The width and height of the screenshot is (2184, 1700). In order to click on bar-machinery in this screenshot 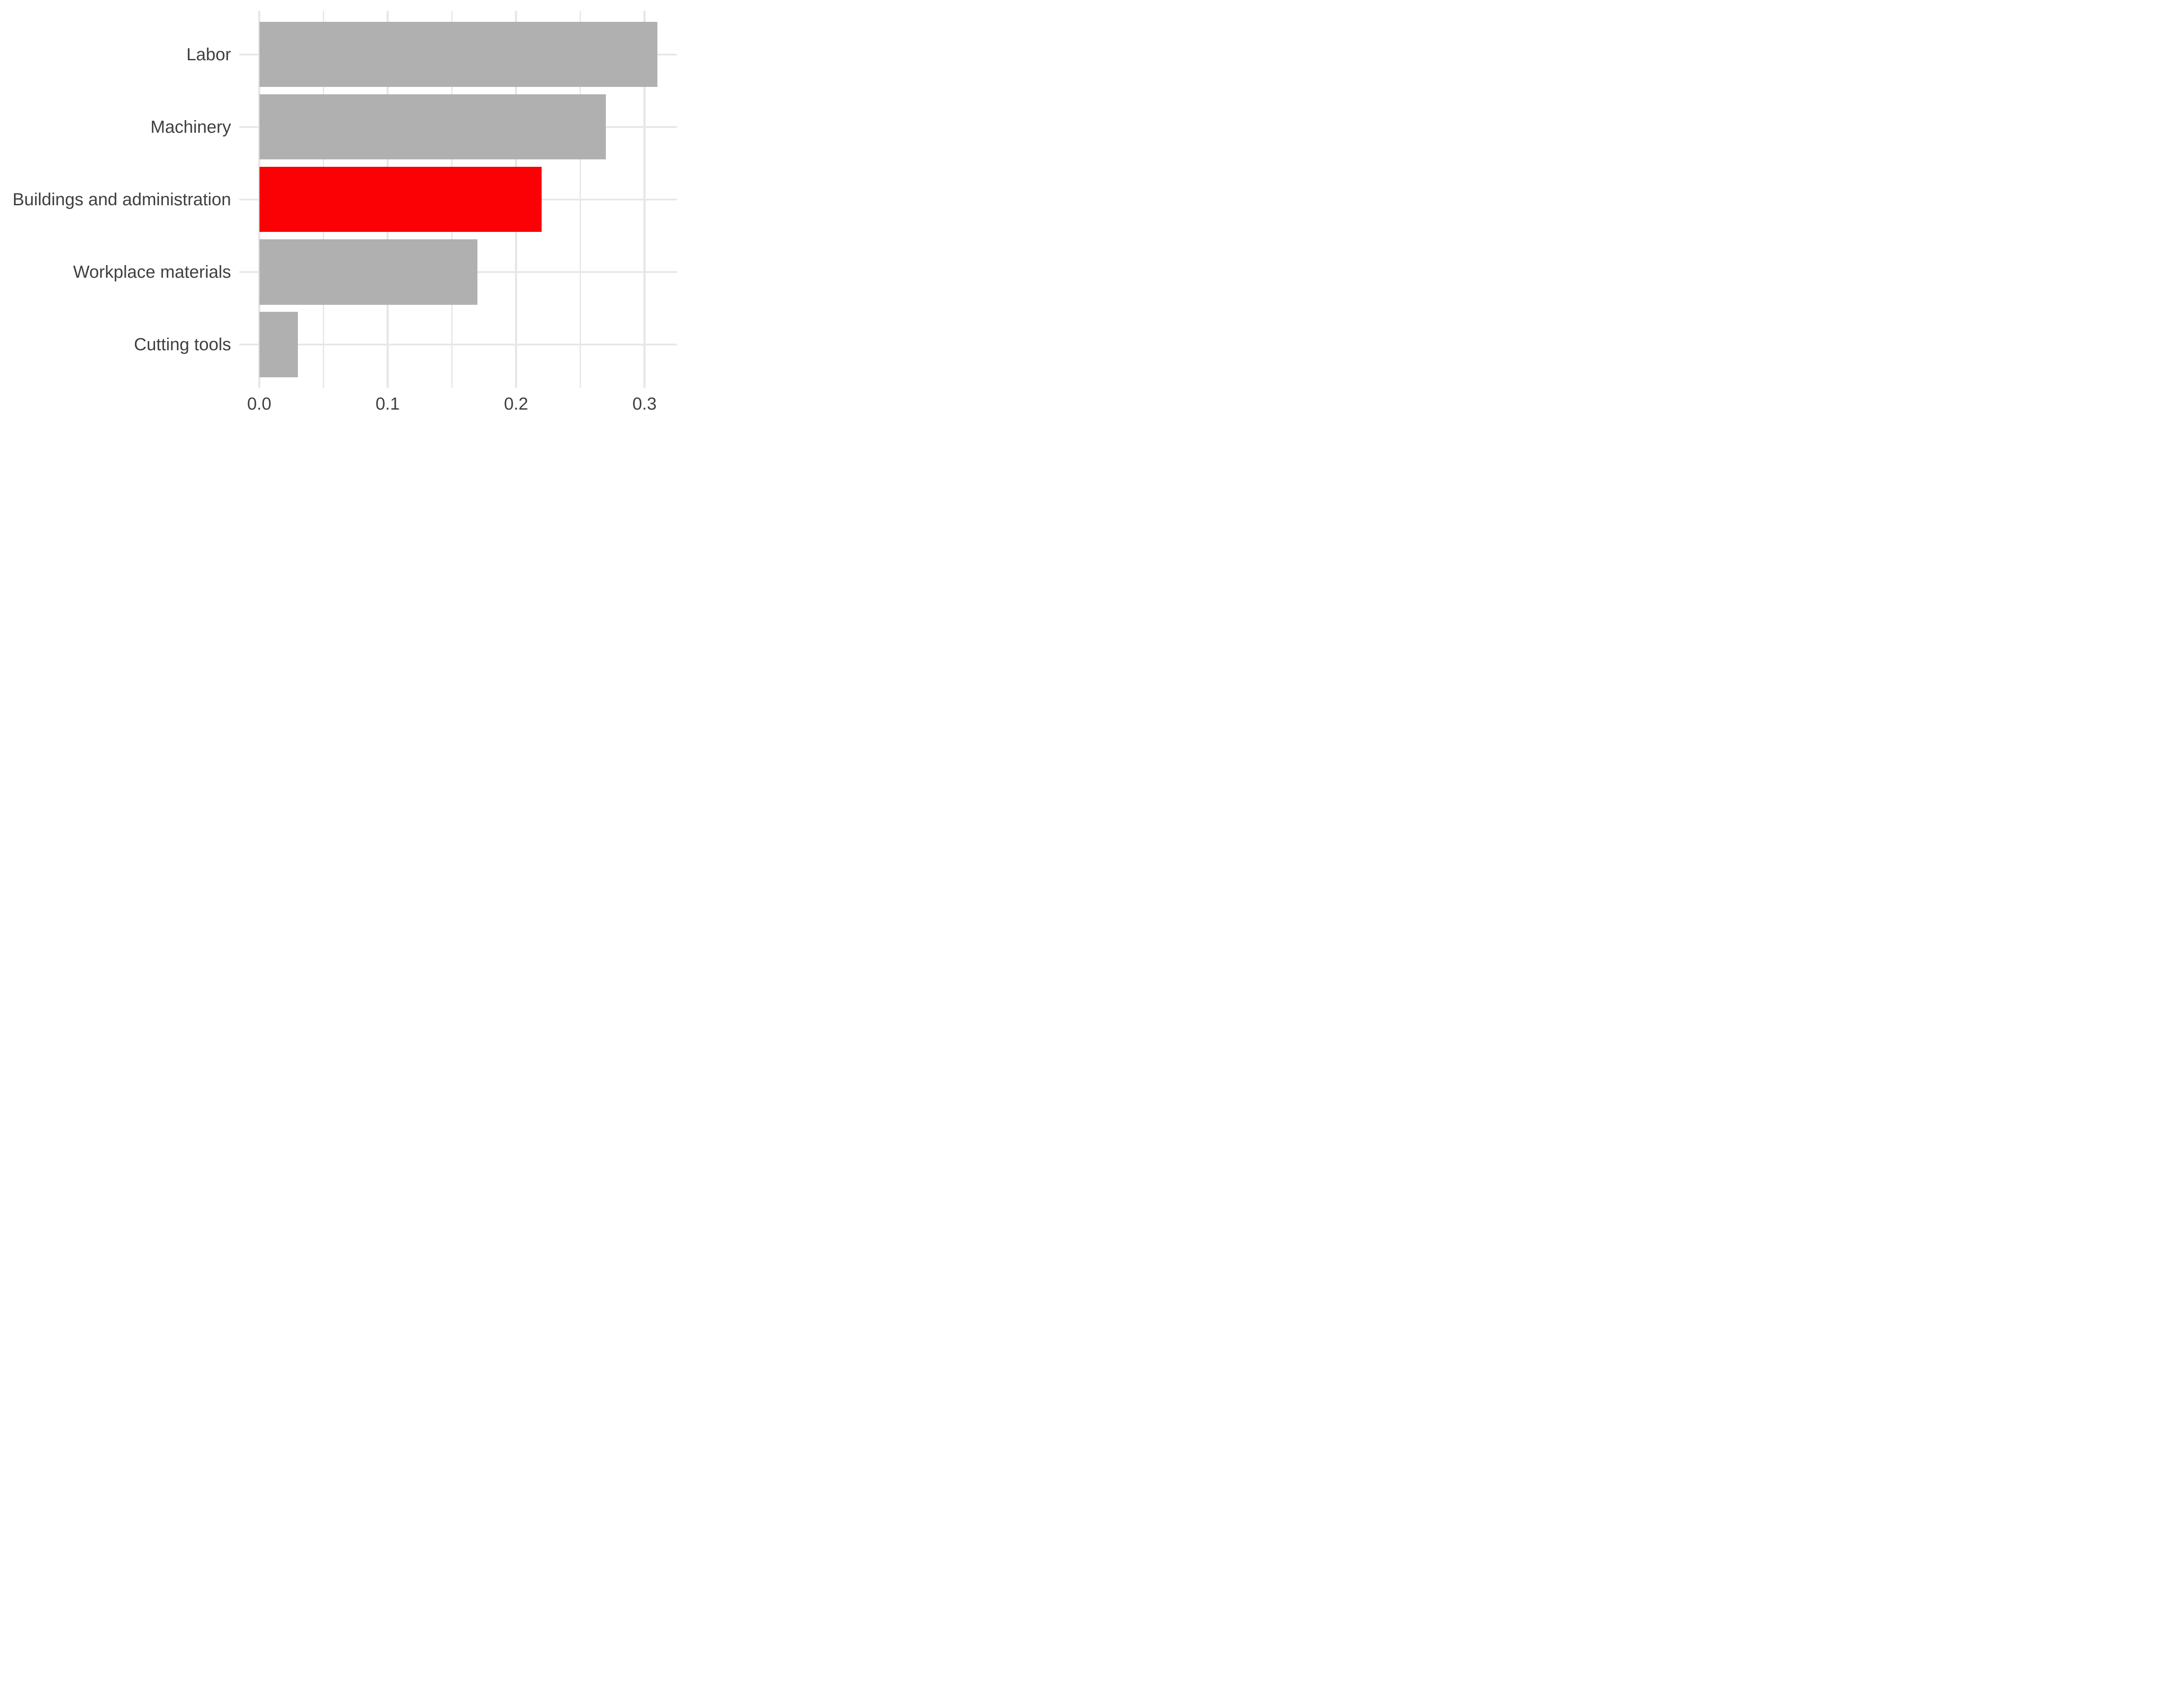, I will do `click(432, 127)`.